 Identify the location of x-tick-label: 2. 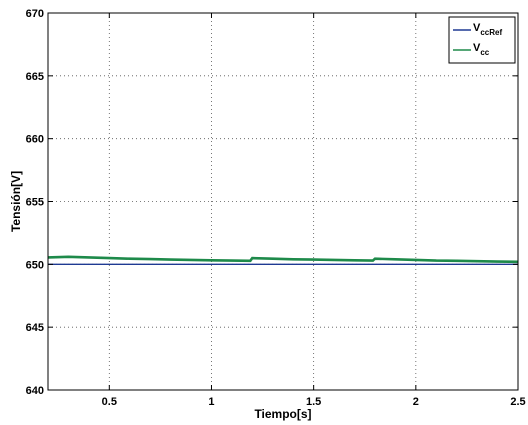
(416, 402).